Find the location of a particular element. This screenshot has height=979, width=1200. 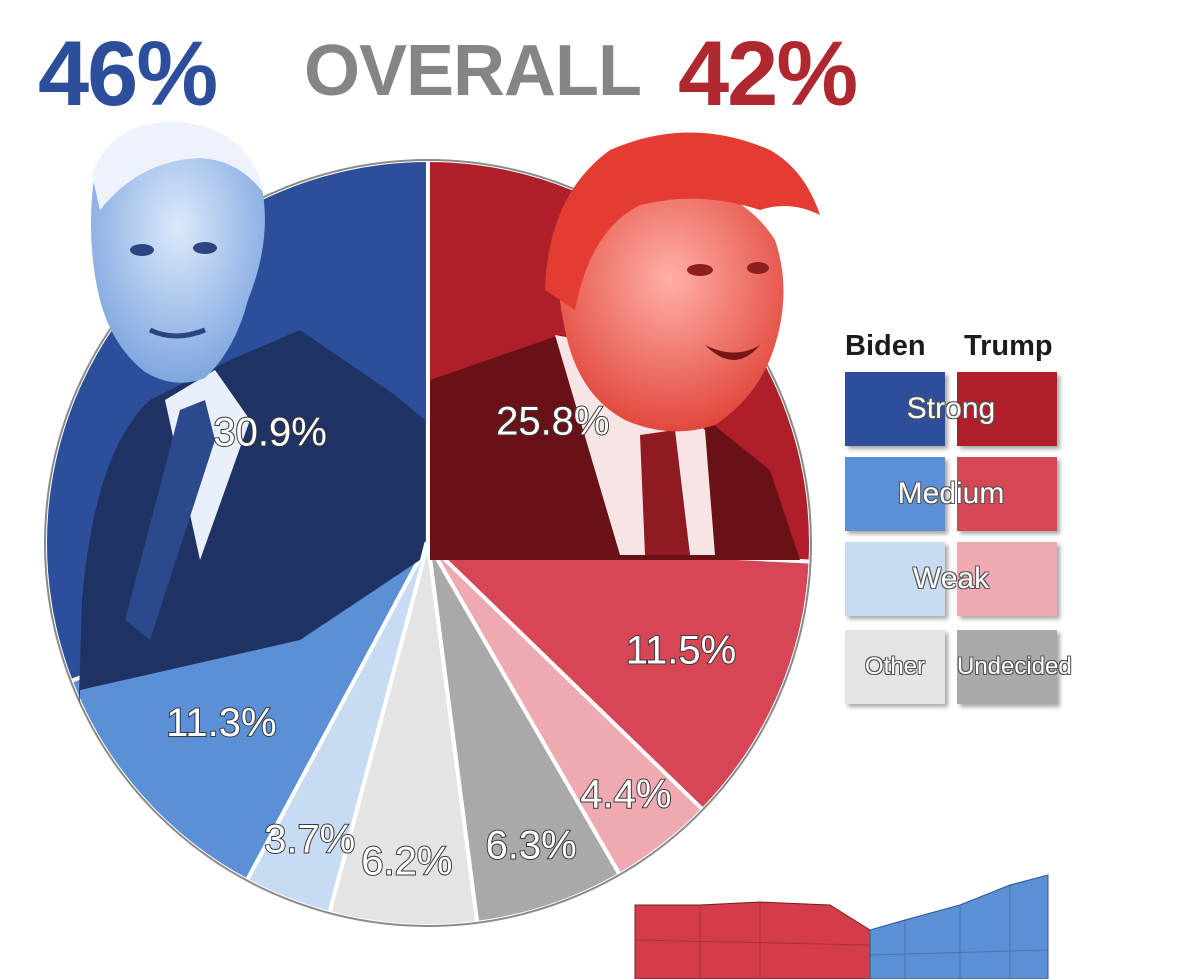

legend-label-other: Other is located at coordinates (895, 666).